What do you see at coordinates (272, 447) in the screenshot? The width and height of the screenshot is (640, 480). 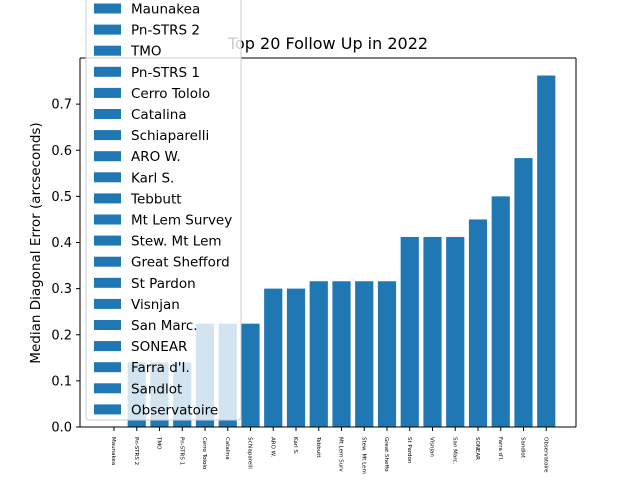 I see `x-tick-label: ARO W.` at bounding box center [272, 447].